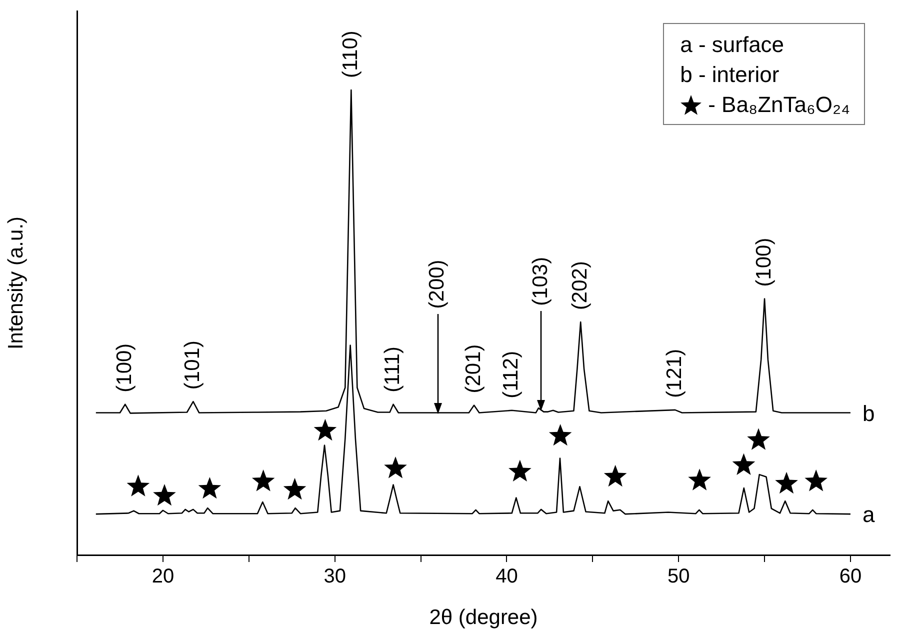  What do you see at coordinates (730, 75) in the screenshot?
I see `text: b - interior` at bounding box center [730, 75].